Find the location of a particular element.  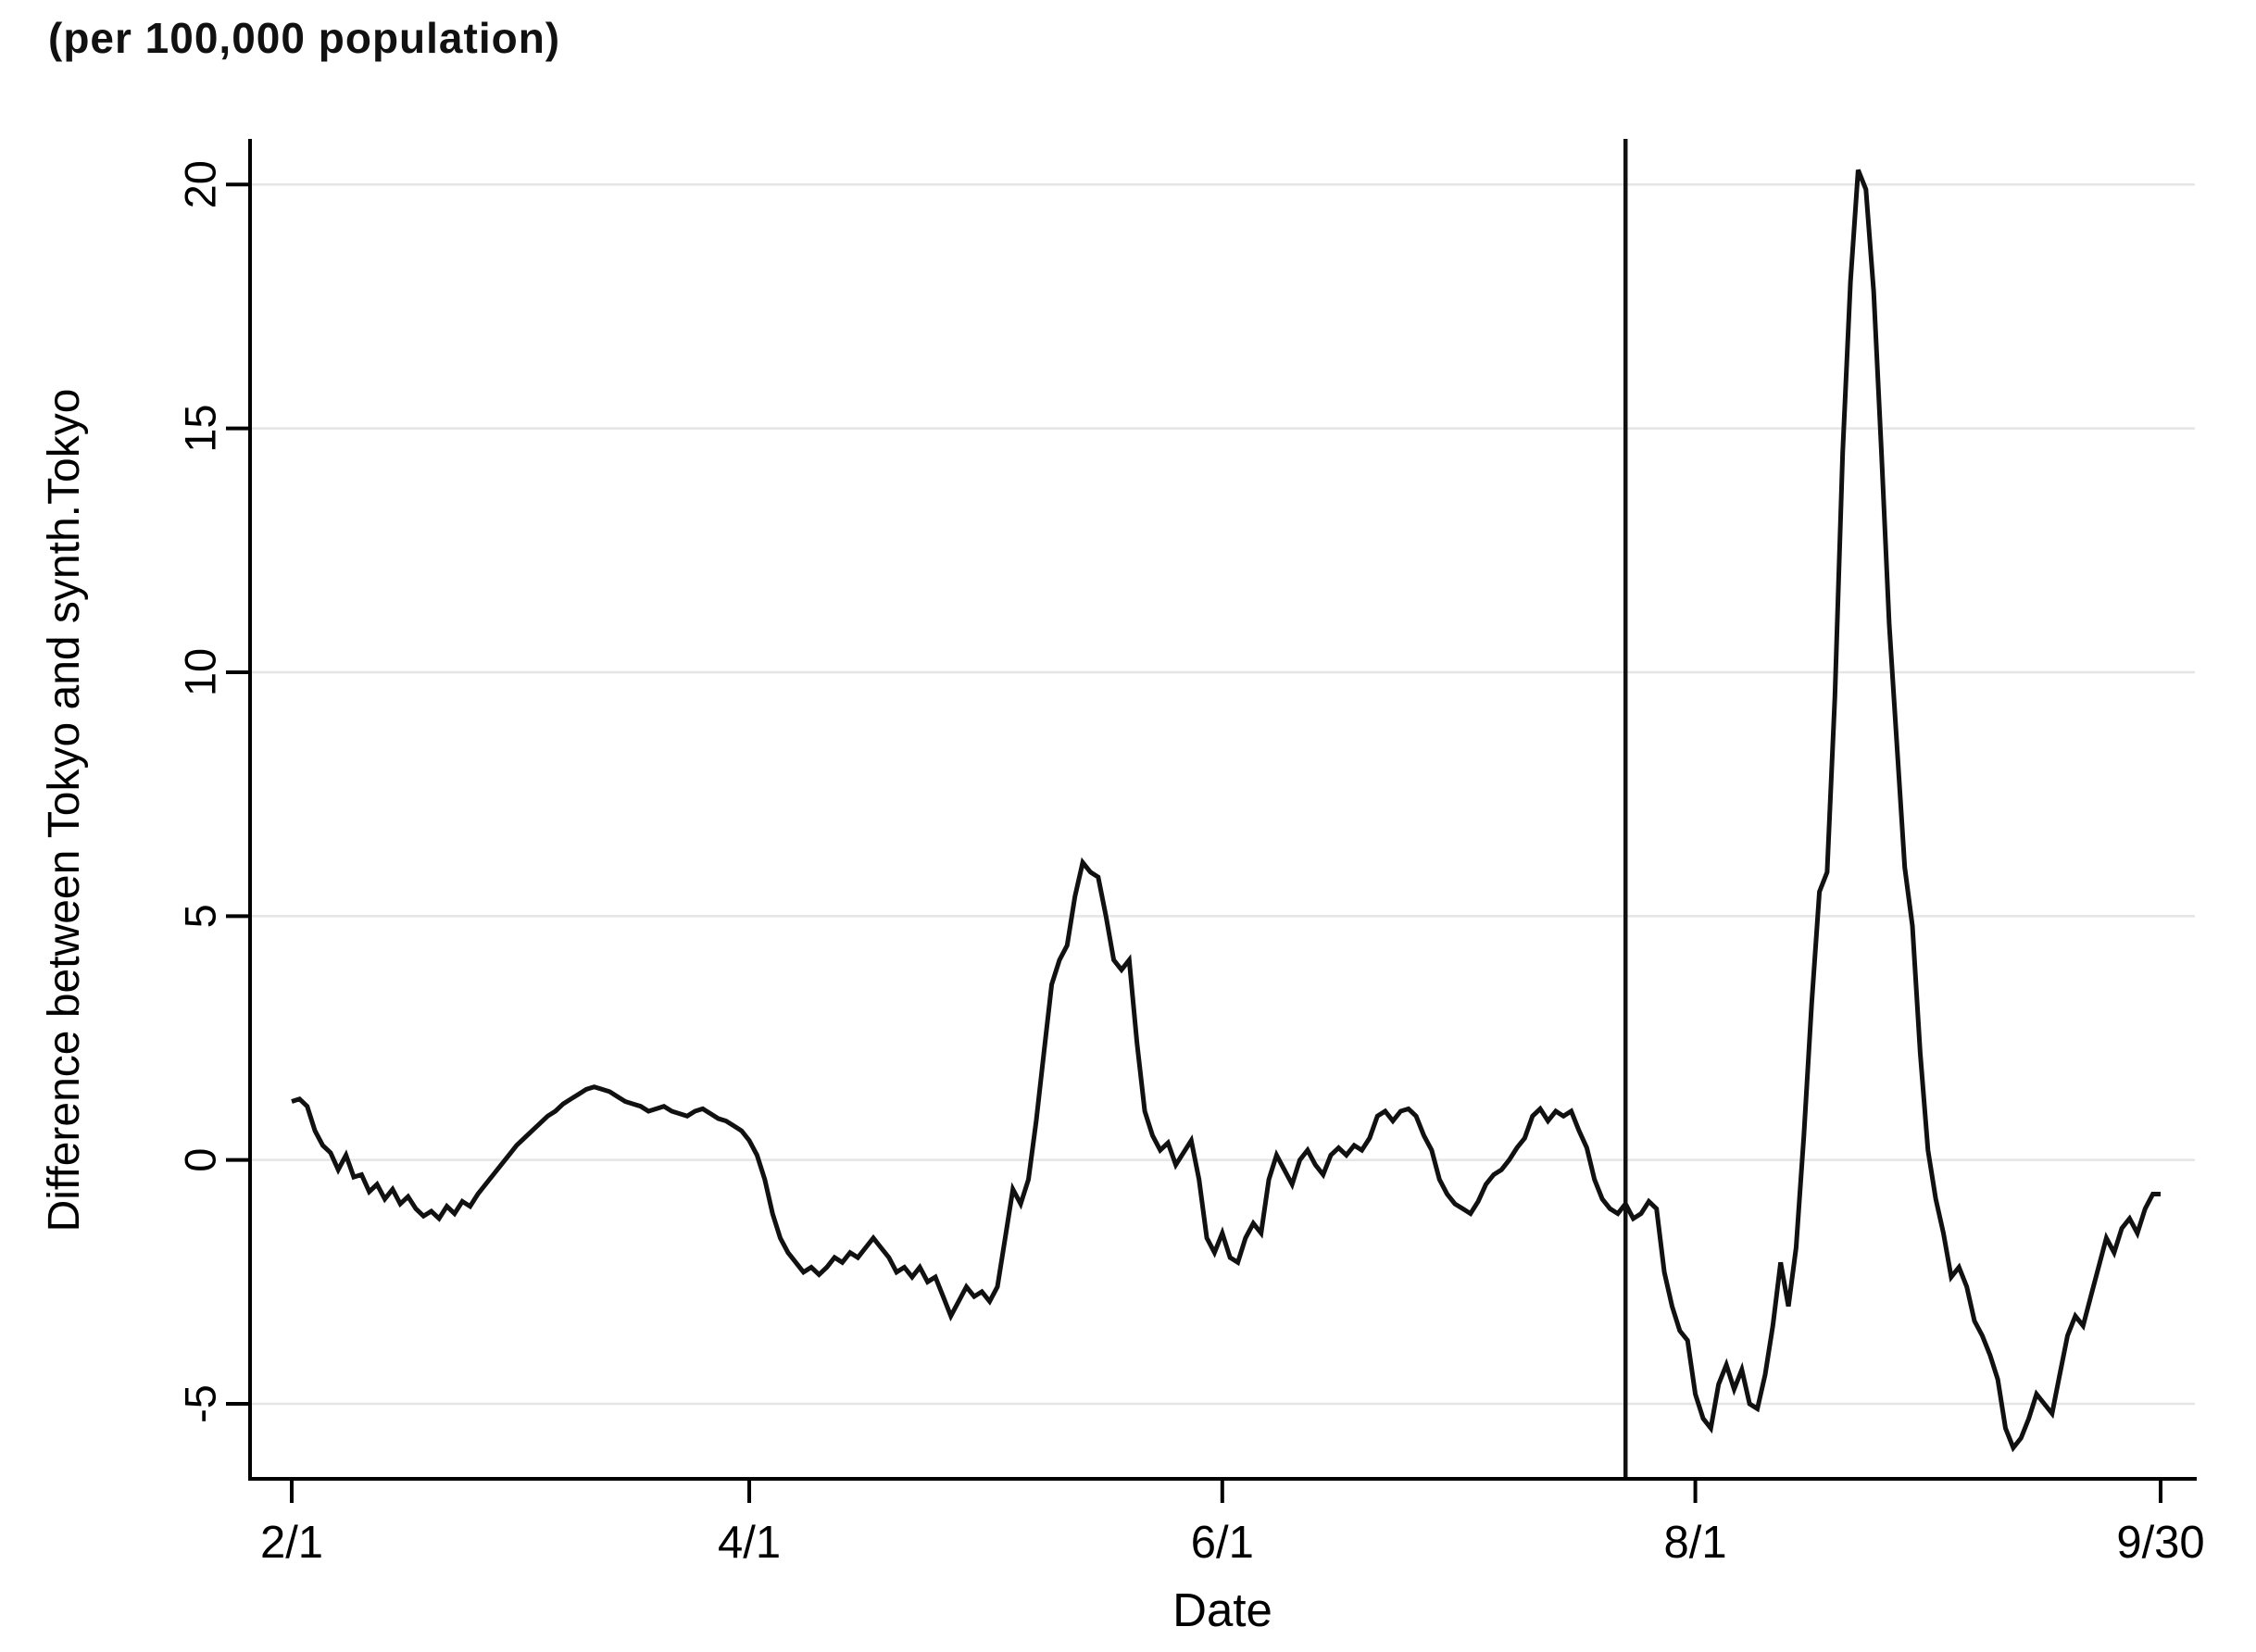

unit-annotation: (per 100,000 population) is located at coordinates (304, 38).